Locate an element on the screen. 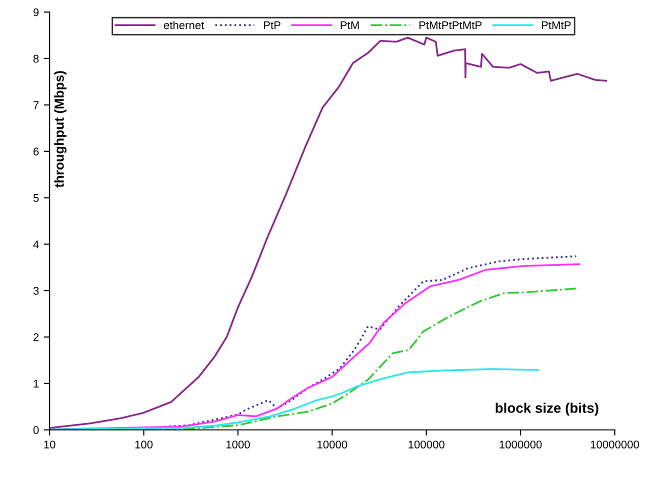  y-axis-title: throughput (Mbps) is located at coordinates (60, 129).